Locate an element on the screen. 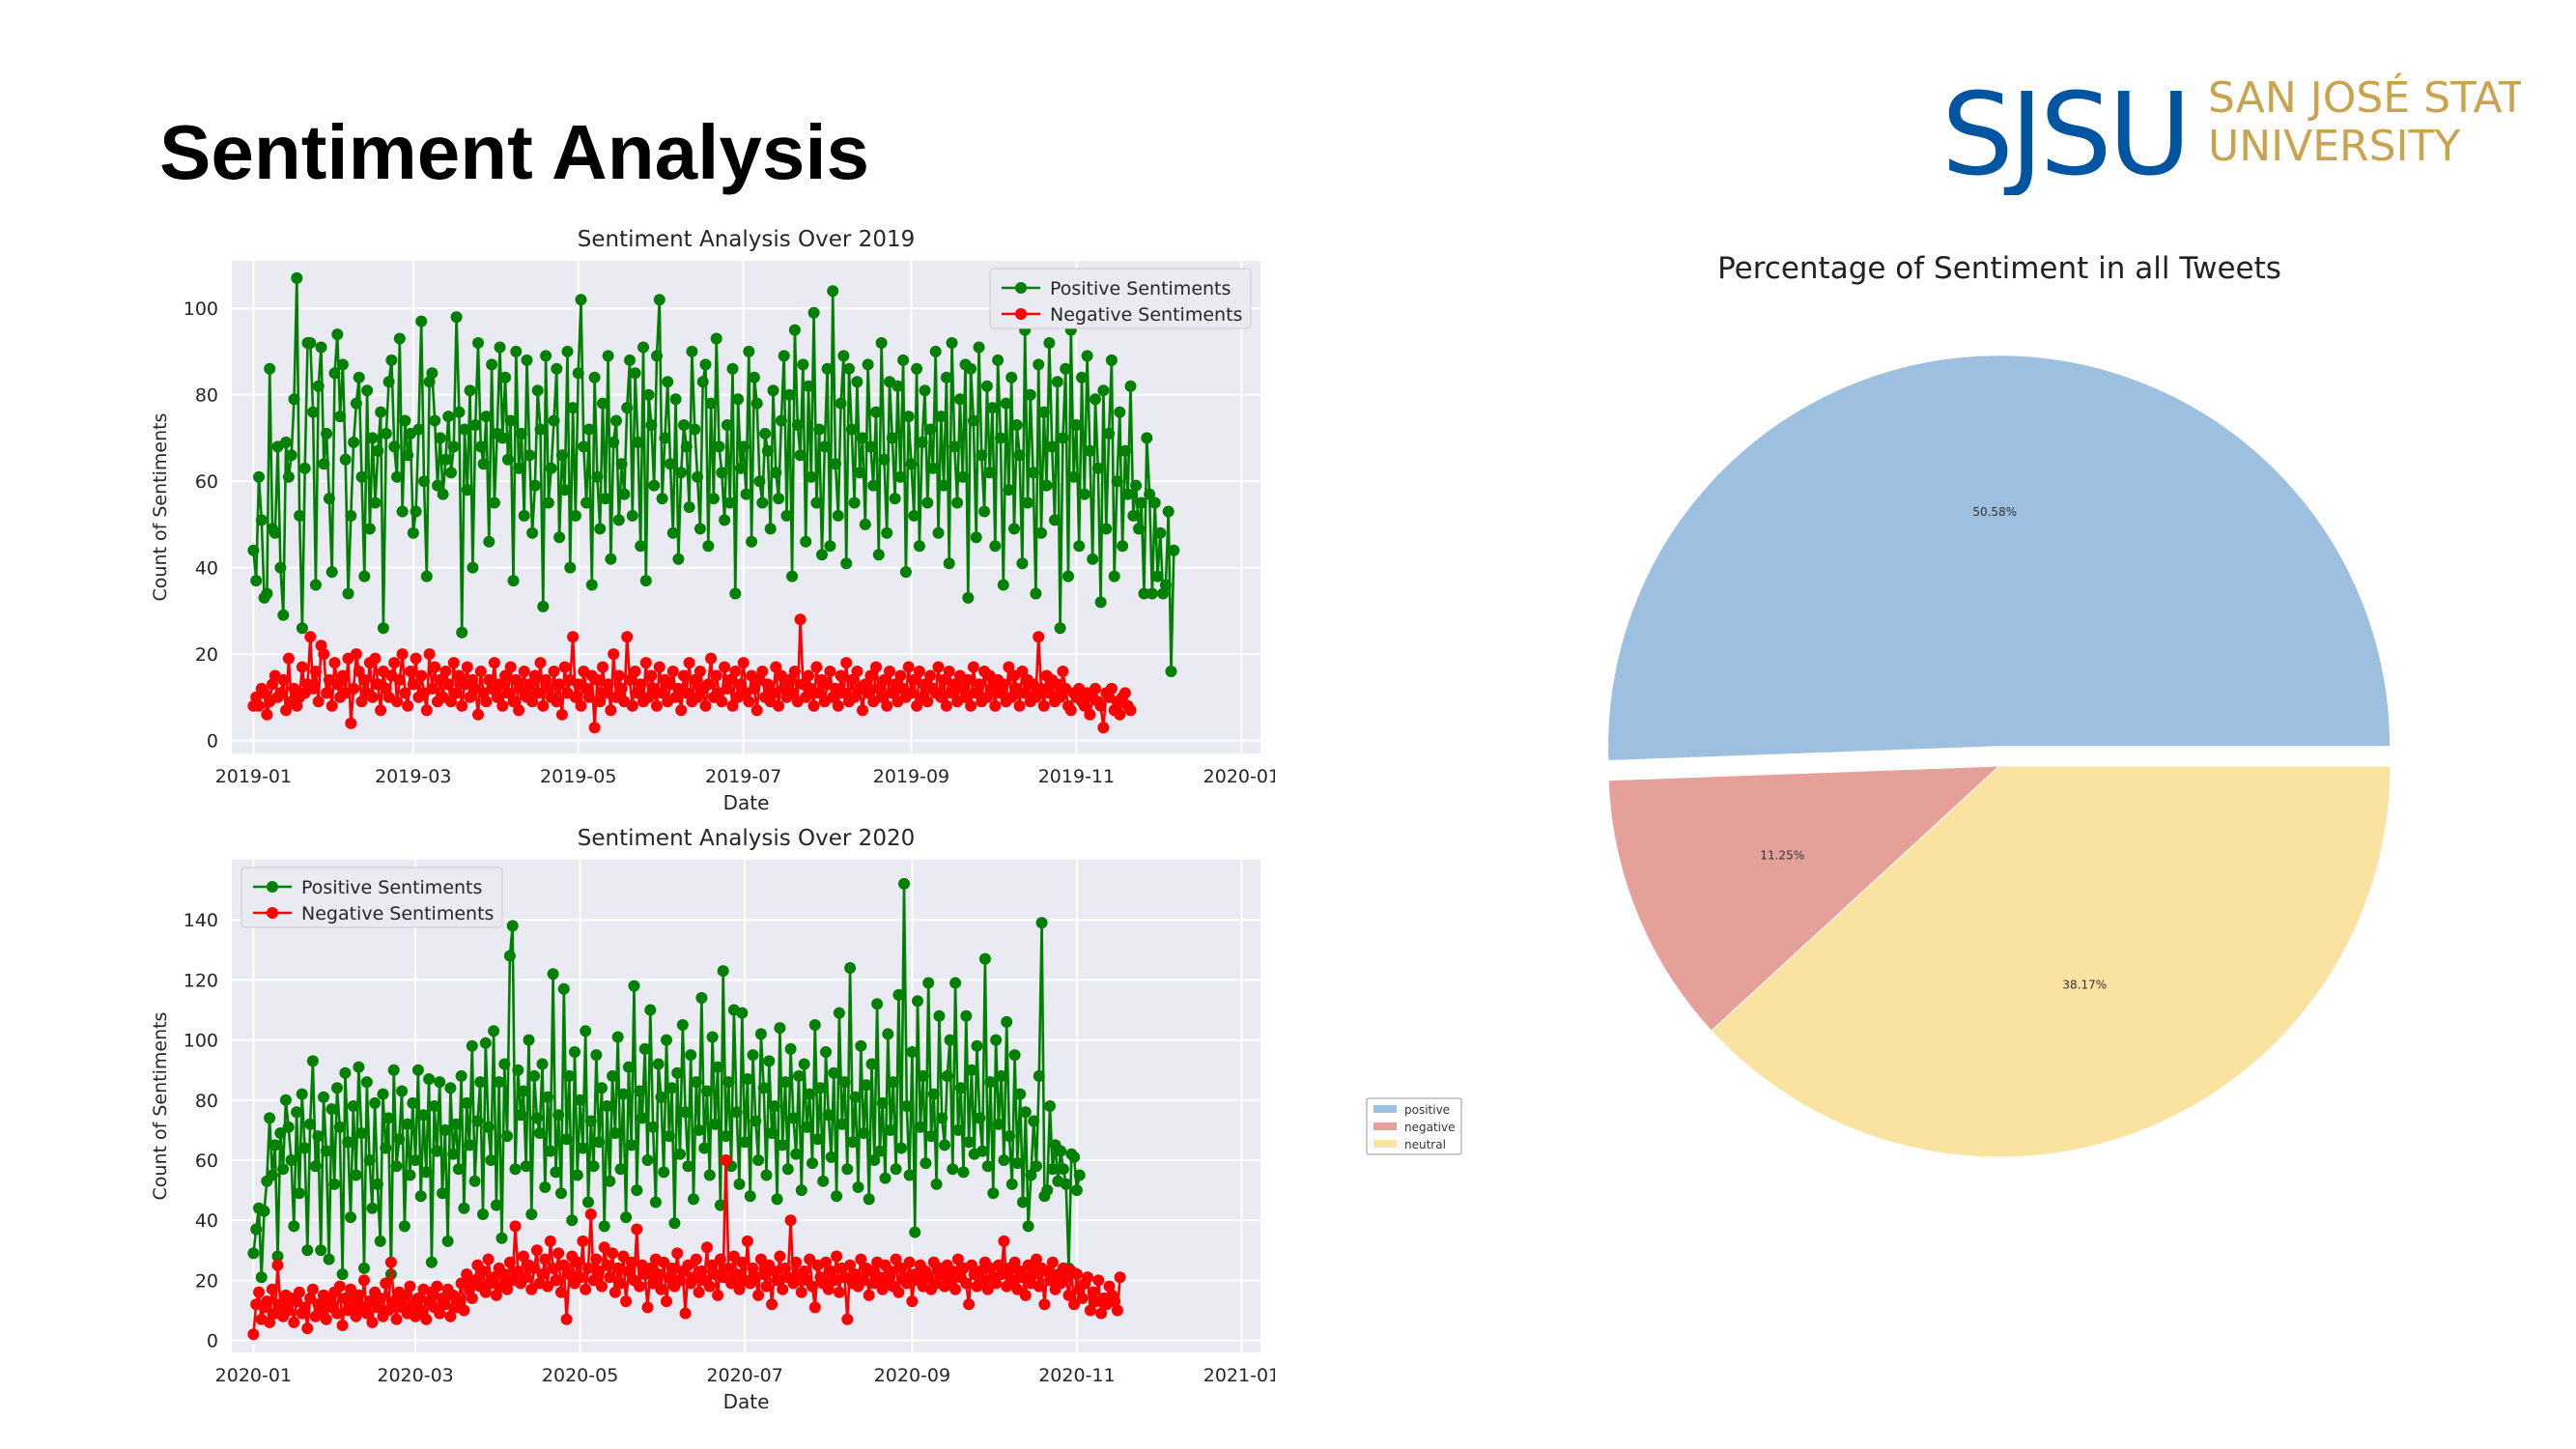 The width and height of the screenshot is (2576, 1449). x-tick-label: 2020-09 is located at coordinates (912, 1375).